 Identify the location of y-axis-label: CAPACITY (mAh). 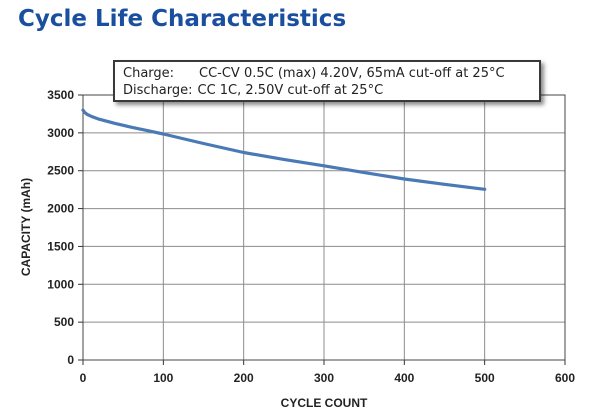
(26, 227).